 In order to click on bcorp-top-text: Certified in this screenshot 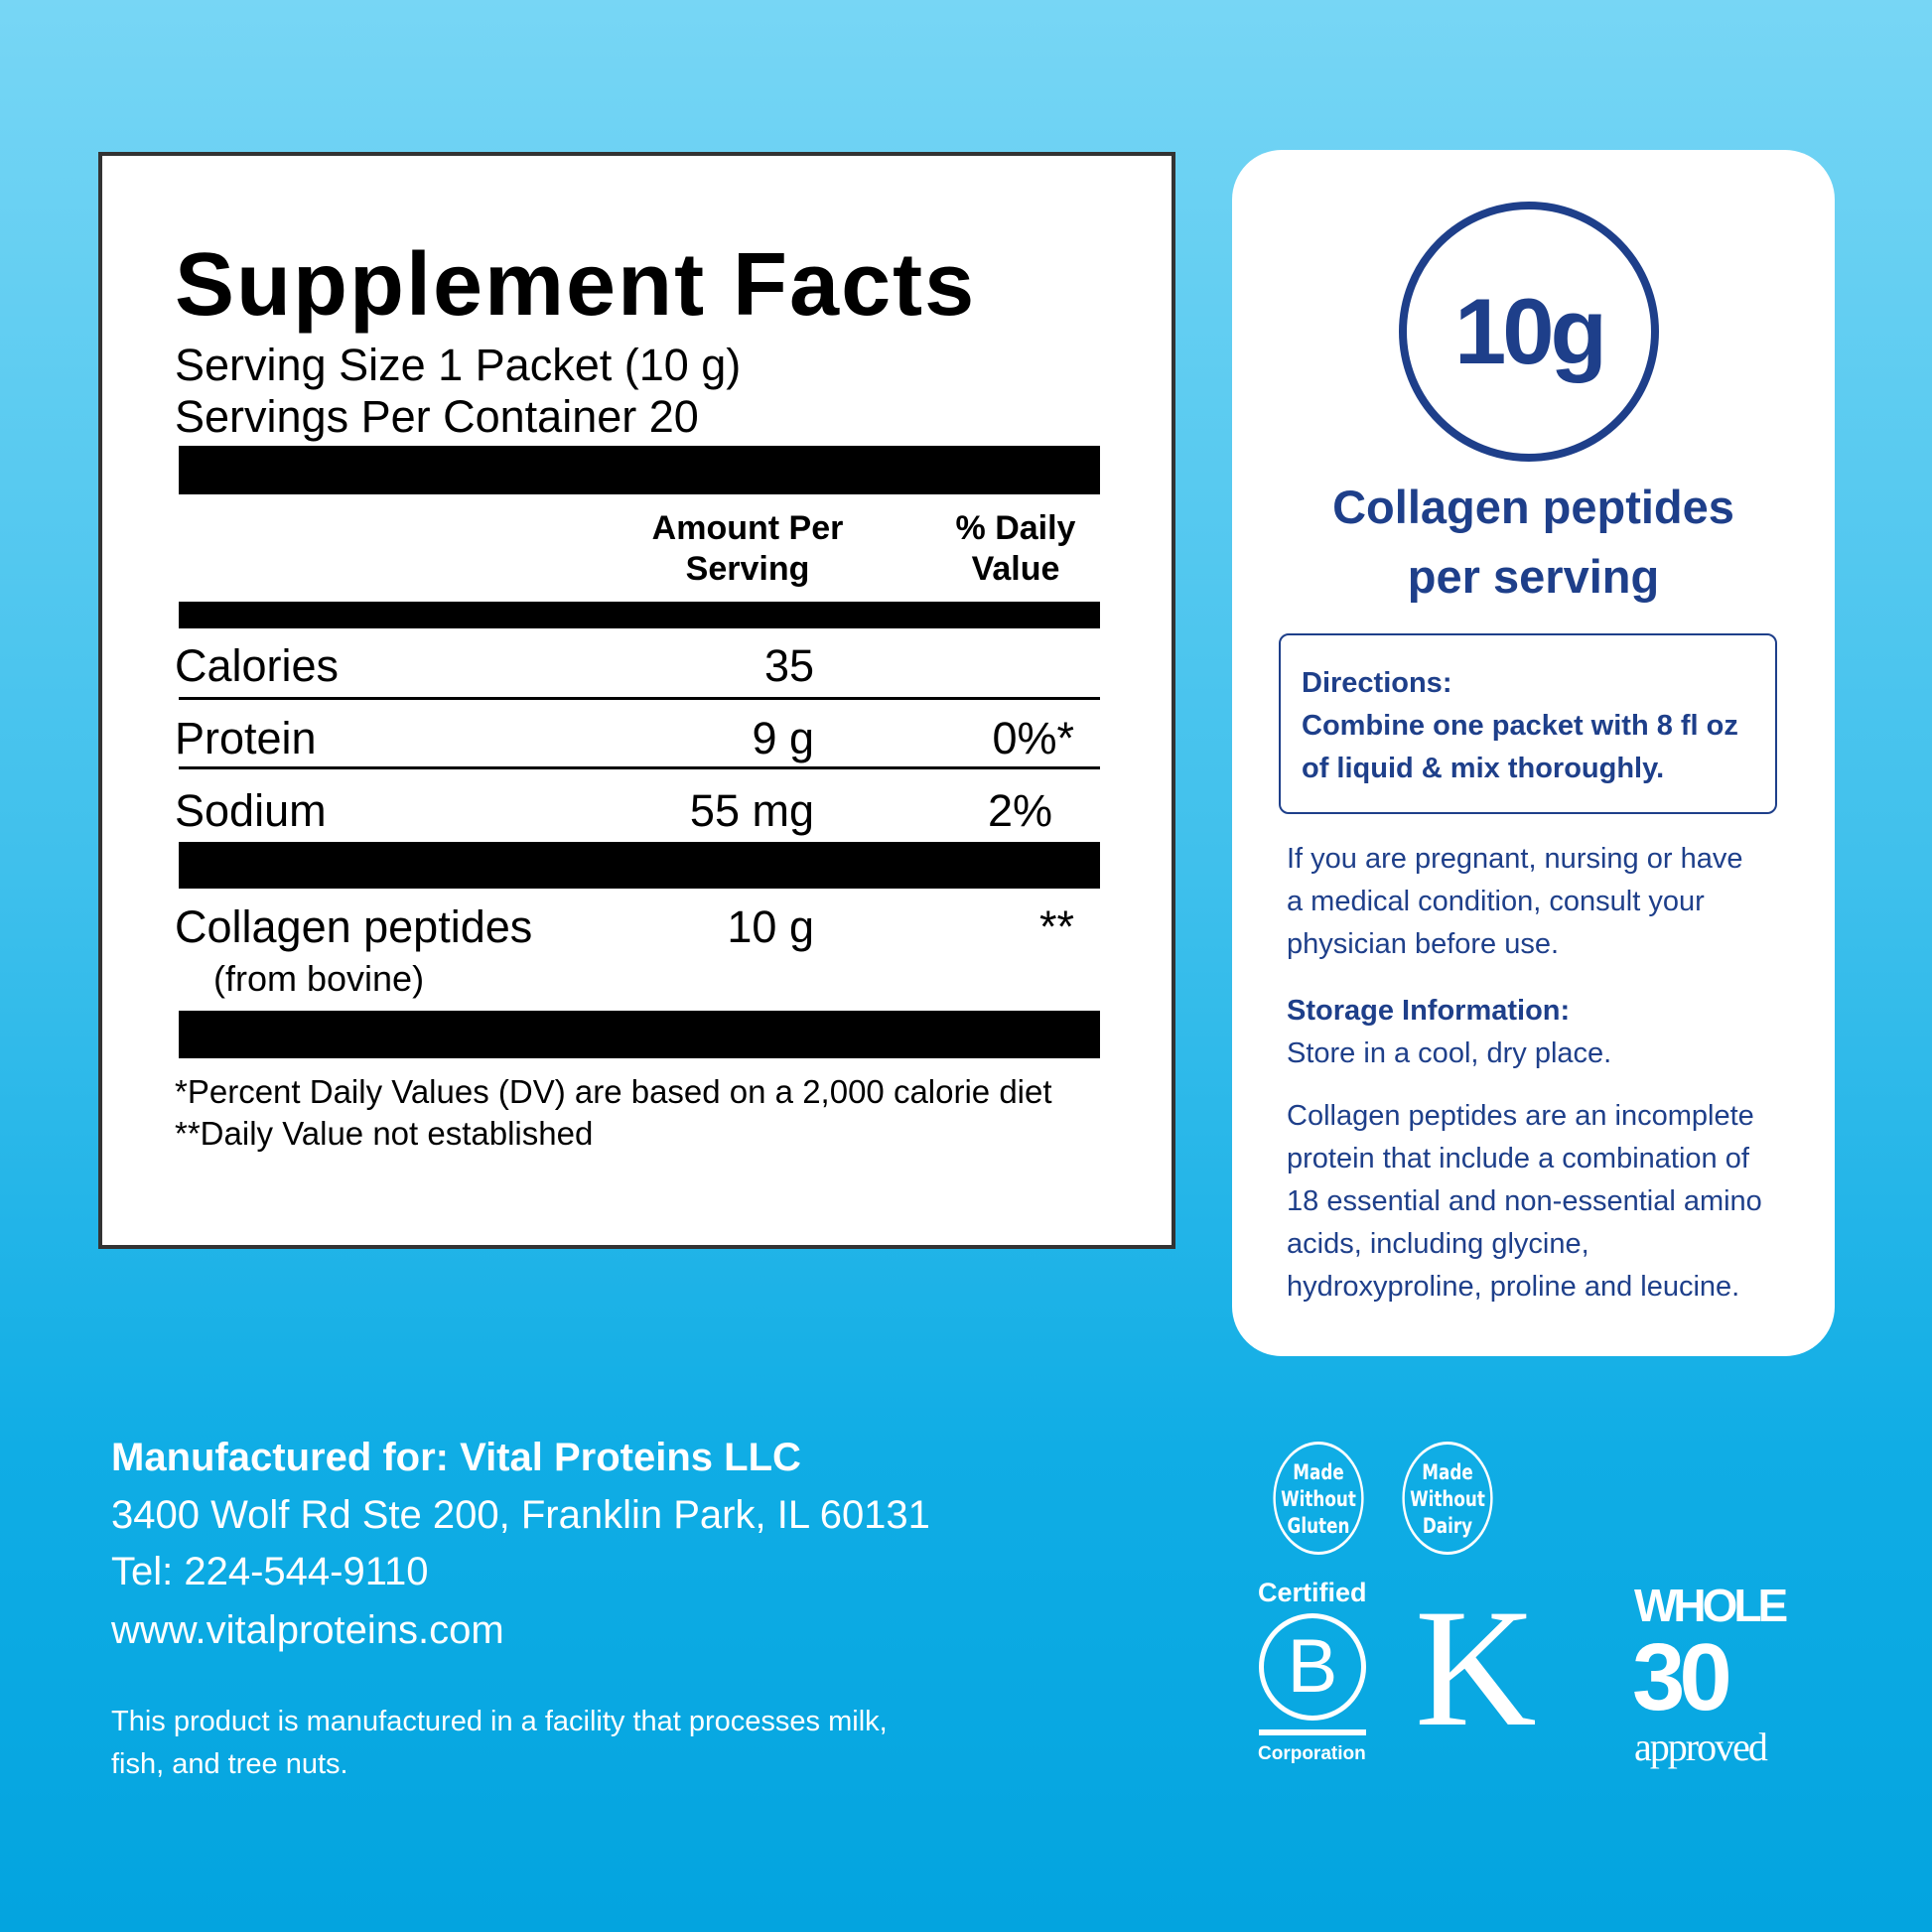, I will do `click(1313, 1592)`.